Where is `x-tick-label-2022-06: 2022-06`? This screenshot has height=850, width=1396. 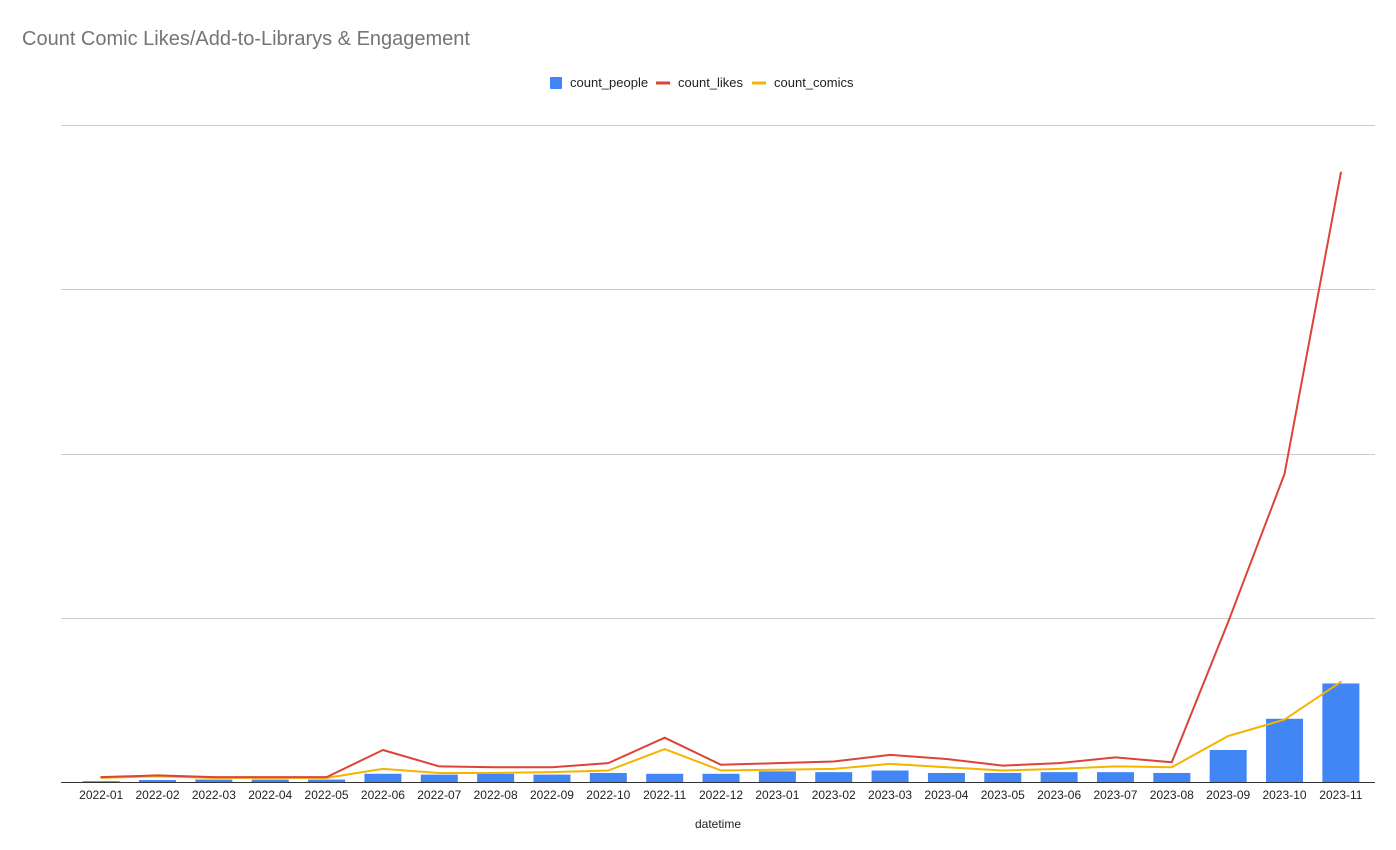
x-tick-label-2022-06: 2022-06 is located at coordinates (383, 795).